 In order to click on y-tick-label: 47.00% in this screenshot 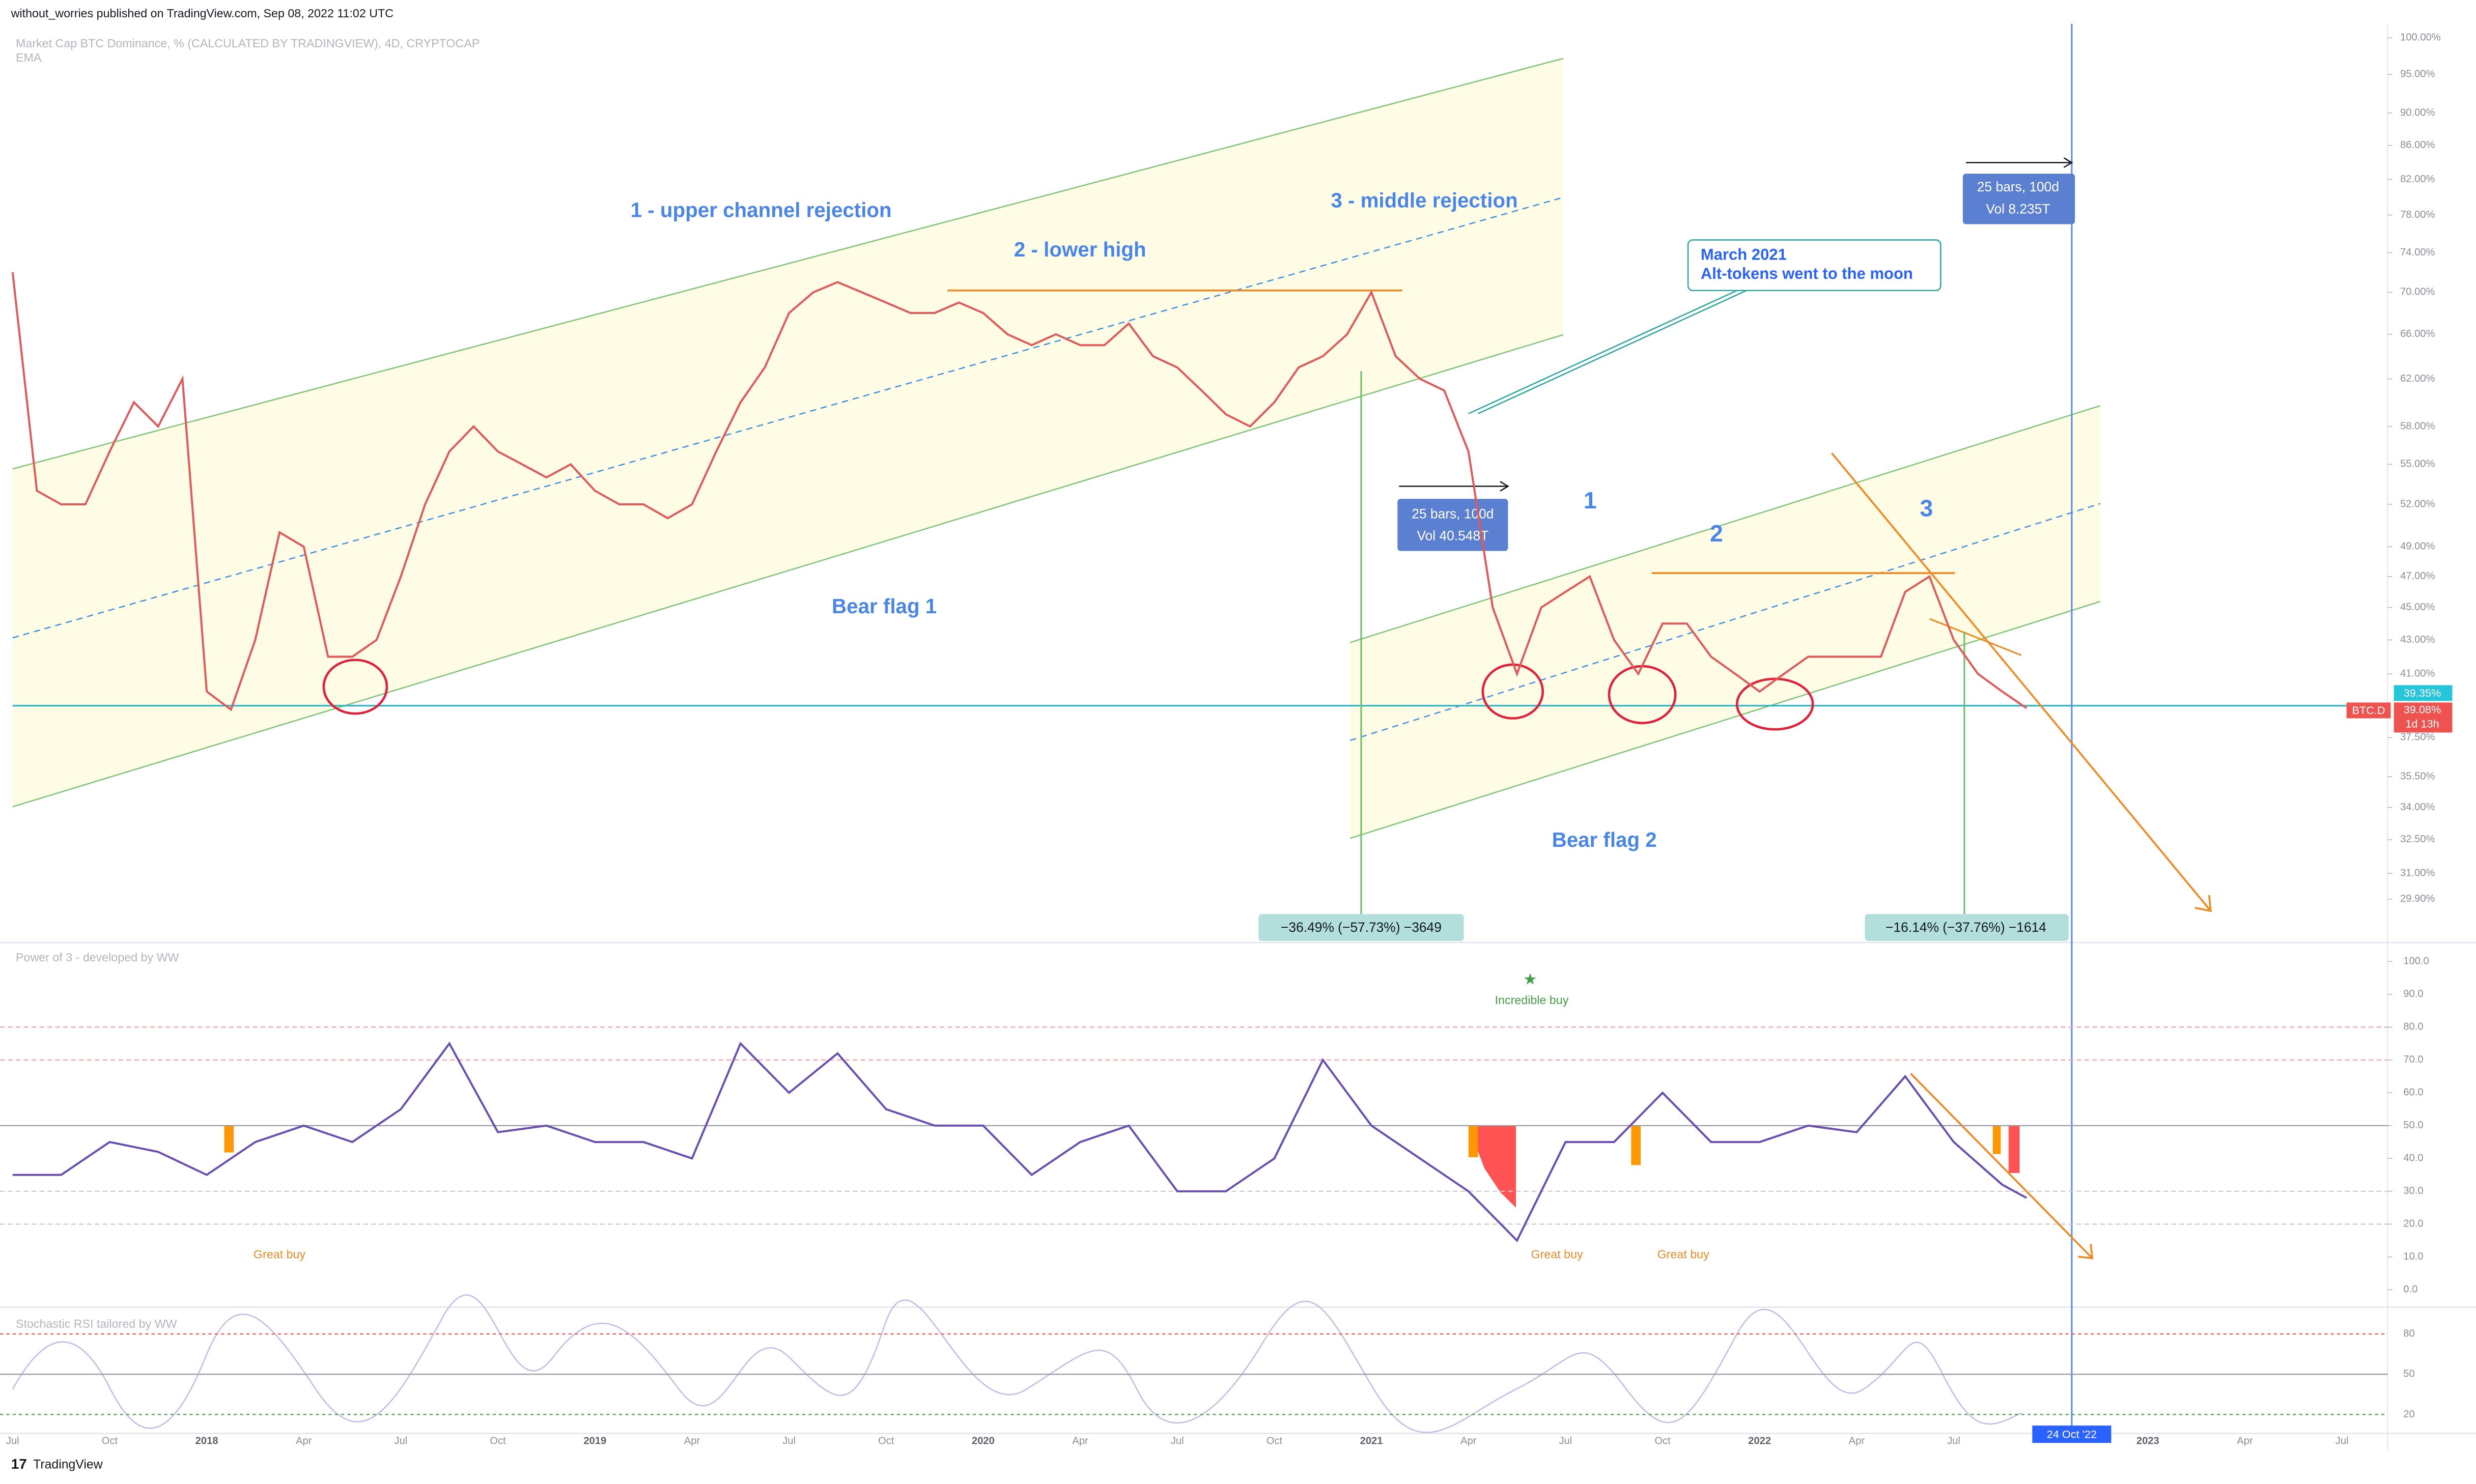, I will do `click(2417, 576)`.